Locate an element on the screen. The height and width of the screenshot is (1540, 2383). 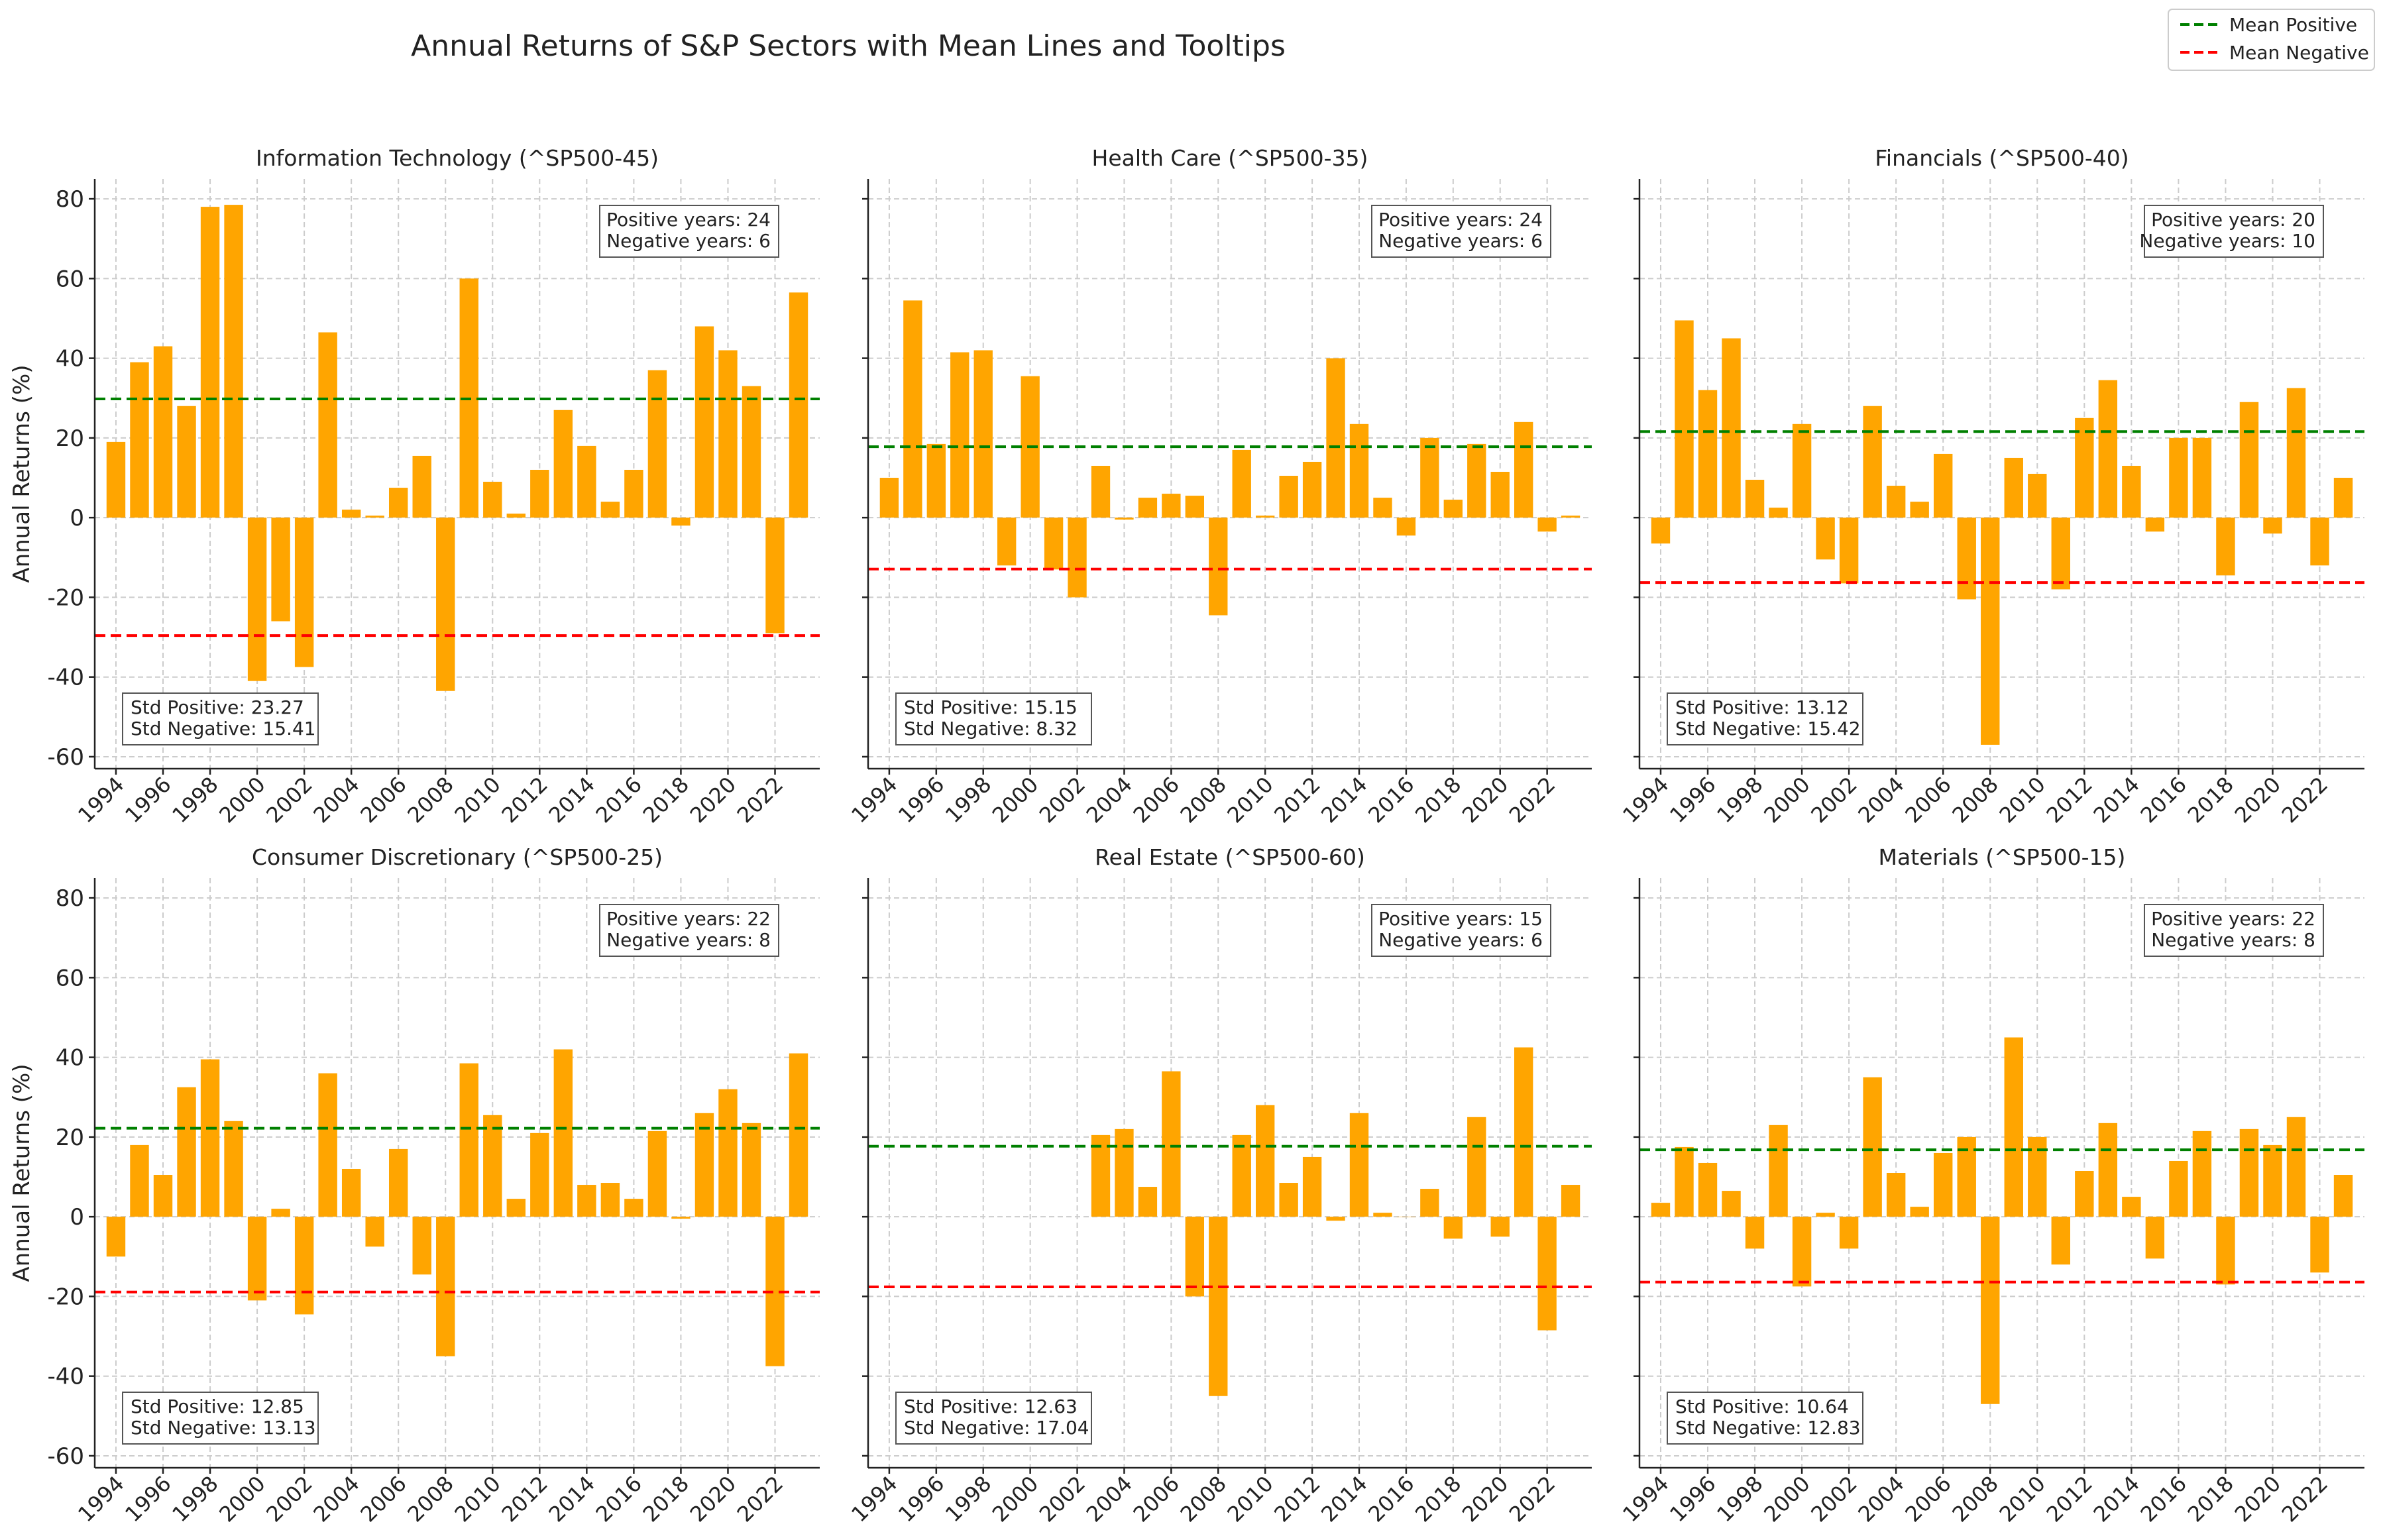
bar-2017 is located at coordinates (2202, 1173).